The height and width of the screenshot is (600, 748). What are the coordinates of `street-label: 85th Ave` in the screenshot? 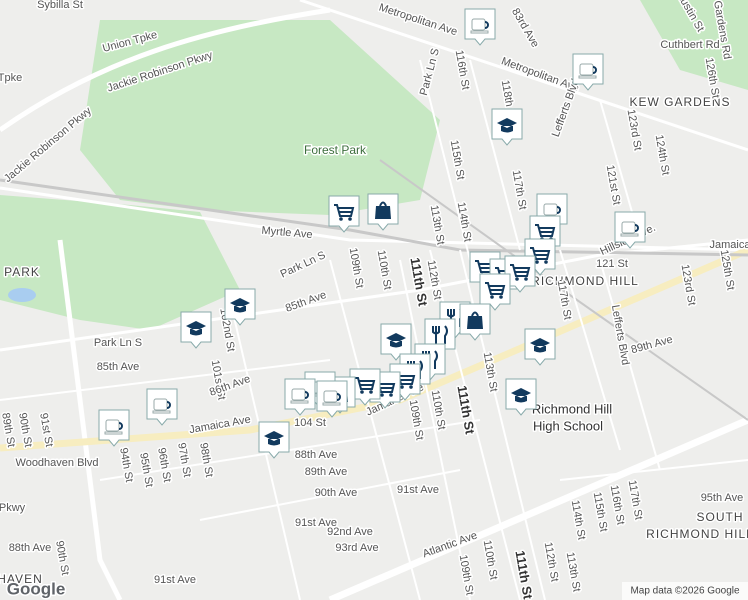 It's located at (118, 367).